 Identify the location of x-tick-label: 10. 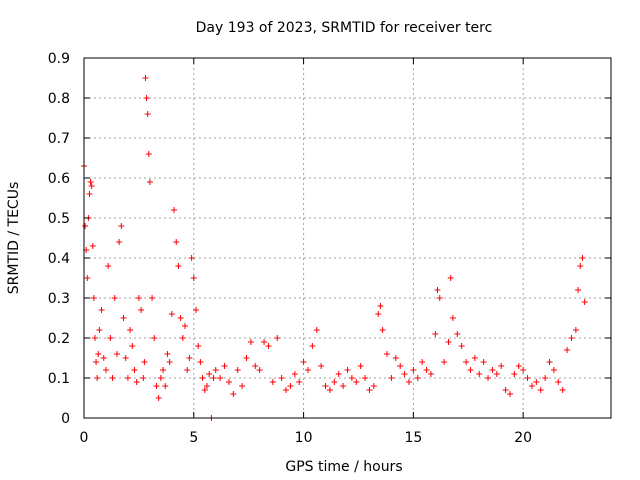
(304, 438).